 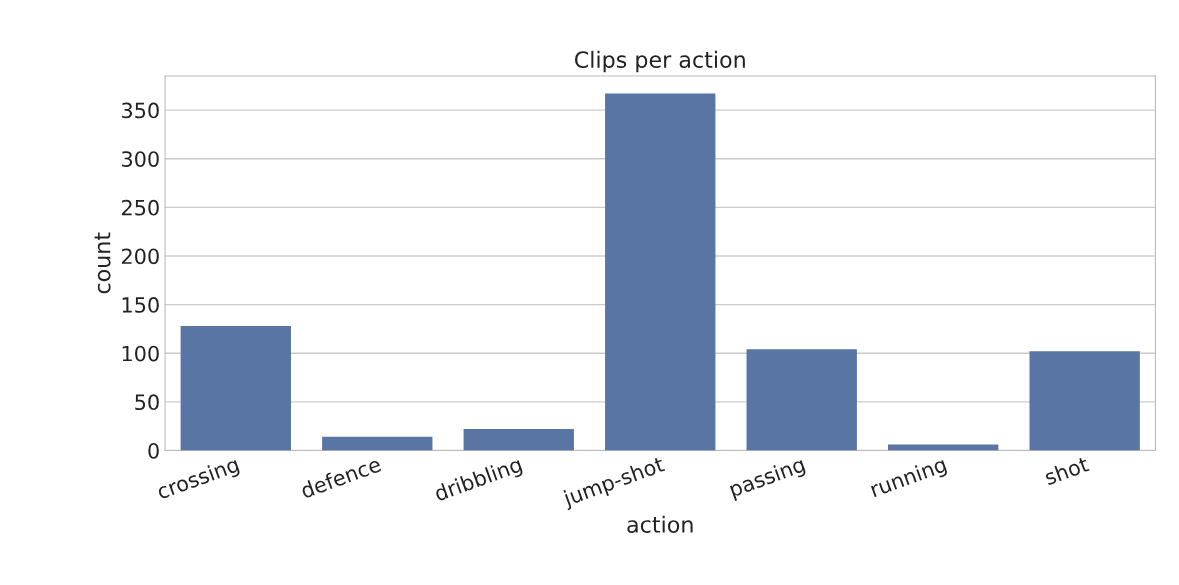 I want to click on y-tick-label: 250, so click(x=140, y=207).